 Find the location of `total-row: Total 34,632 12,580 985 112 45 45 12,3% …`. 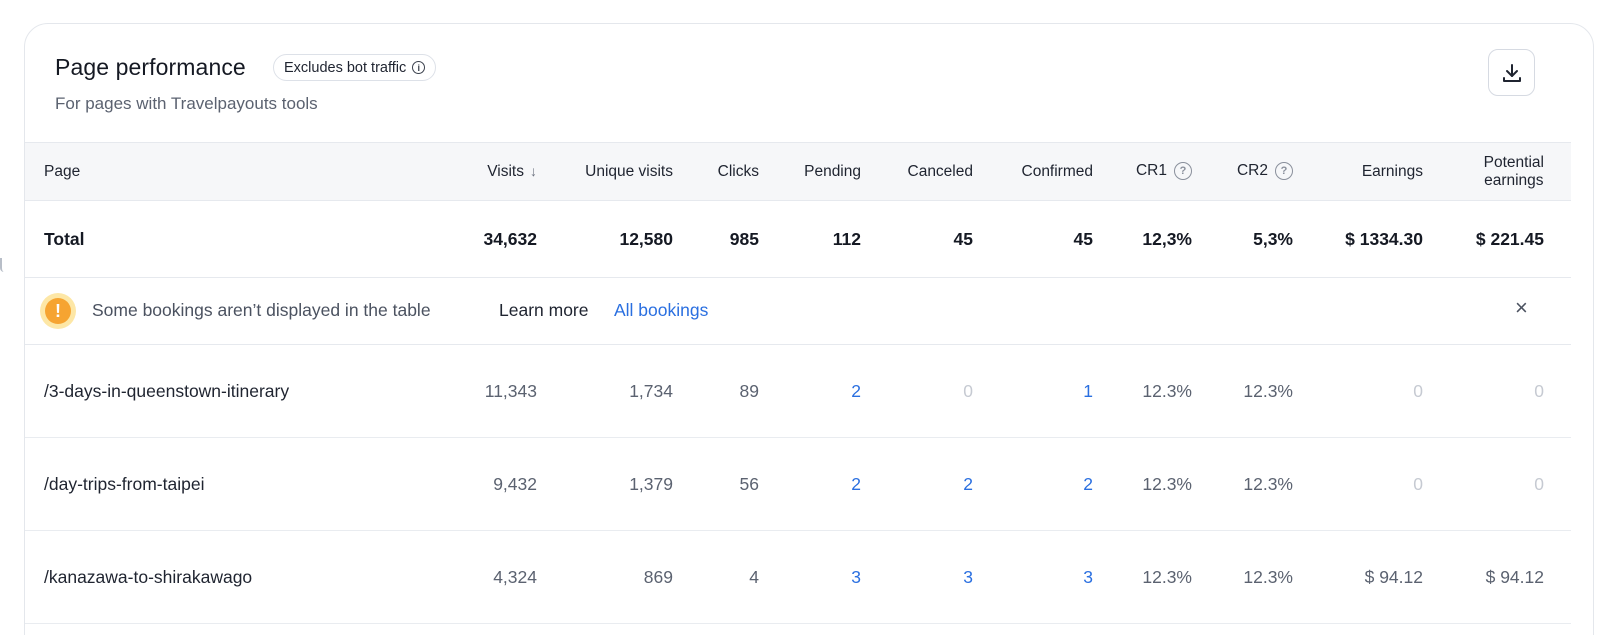

total-row: Total 34,632 12,580 985 112 45 45 12,3% … is located at coordinates (798, 239).